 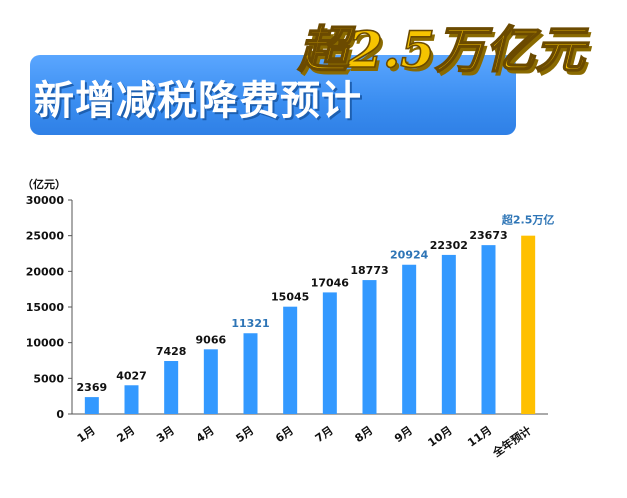 What do you see at coordinates (165, 434) in the screenshot?
I see `x-tick-label: 3月` at bounding box center [165, 434].